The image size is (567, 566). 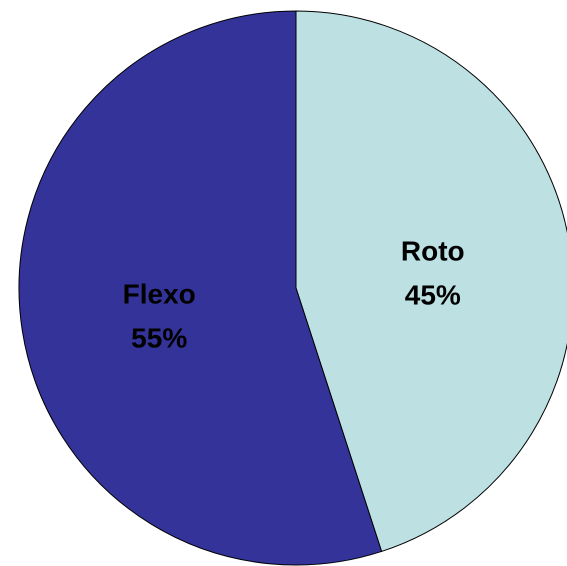 I want to click on pie-labels: Roto 45% Flexo 55%, so click(x=294, y=294).